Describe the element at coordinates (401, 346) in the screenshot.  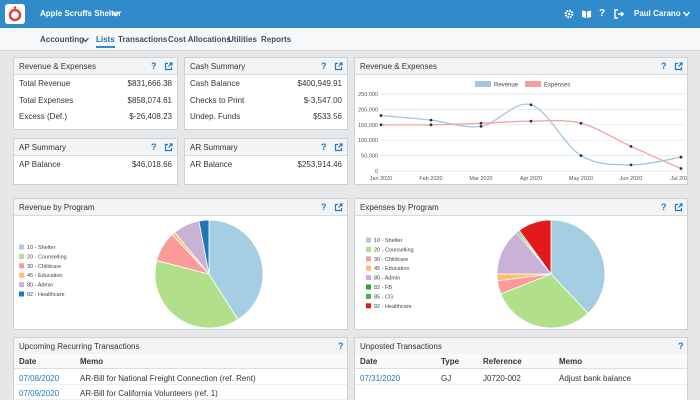
I see `panel-title: Unposted Transactions` at that location.